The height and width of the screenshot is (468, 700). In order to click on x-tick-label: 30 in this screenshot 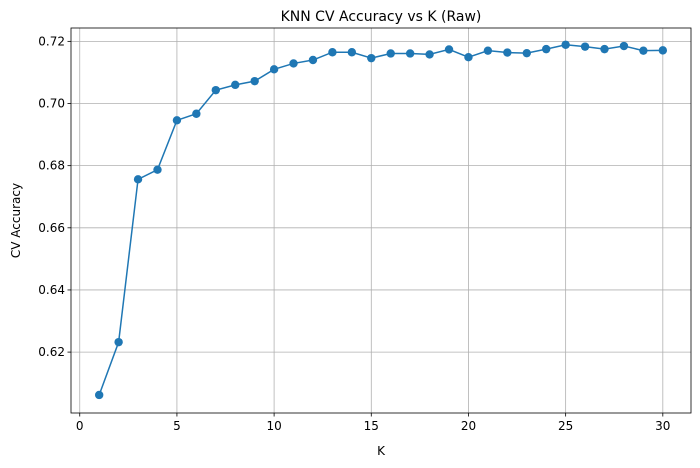, I will do `click(662, 426)`.